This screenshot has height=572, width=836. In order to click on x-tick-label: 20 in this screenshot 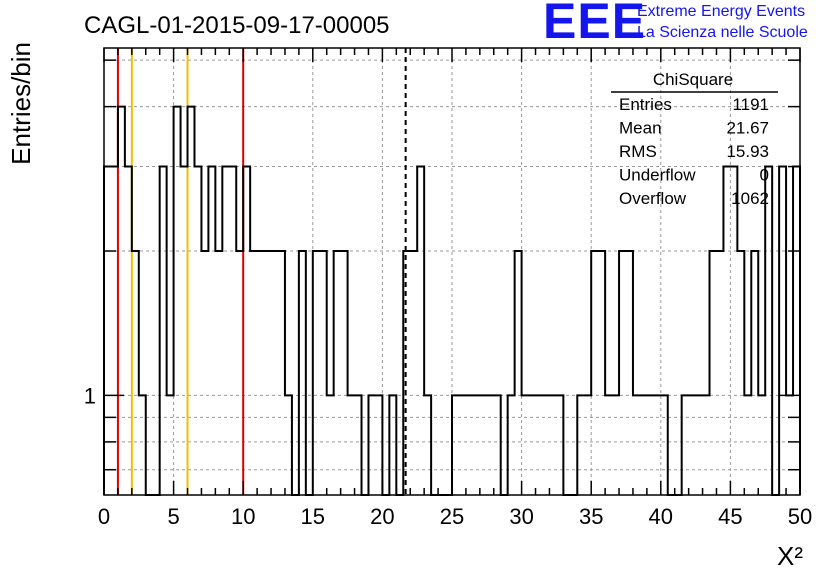, I will do `click(382, 516)`.